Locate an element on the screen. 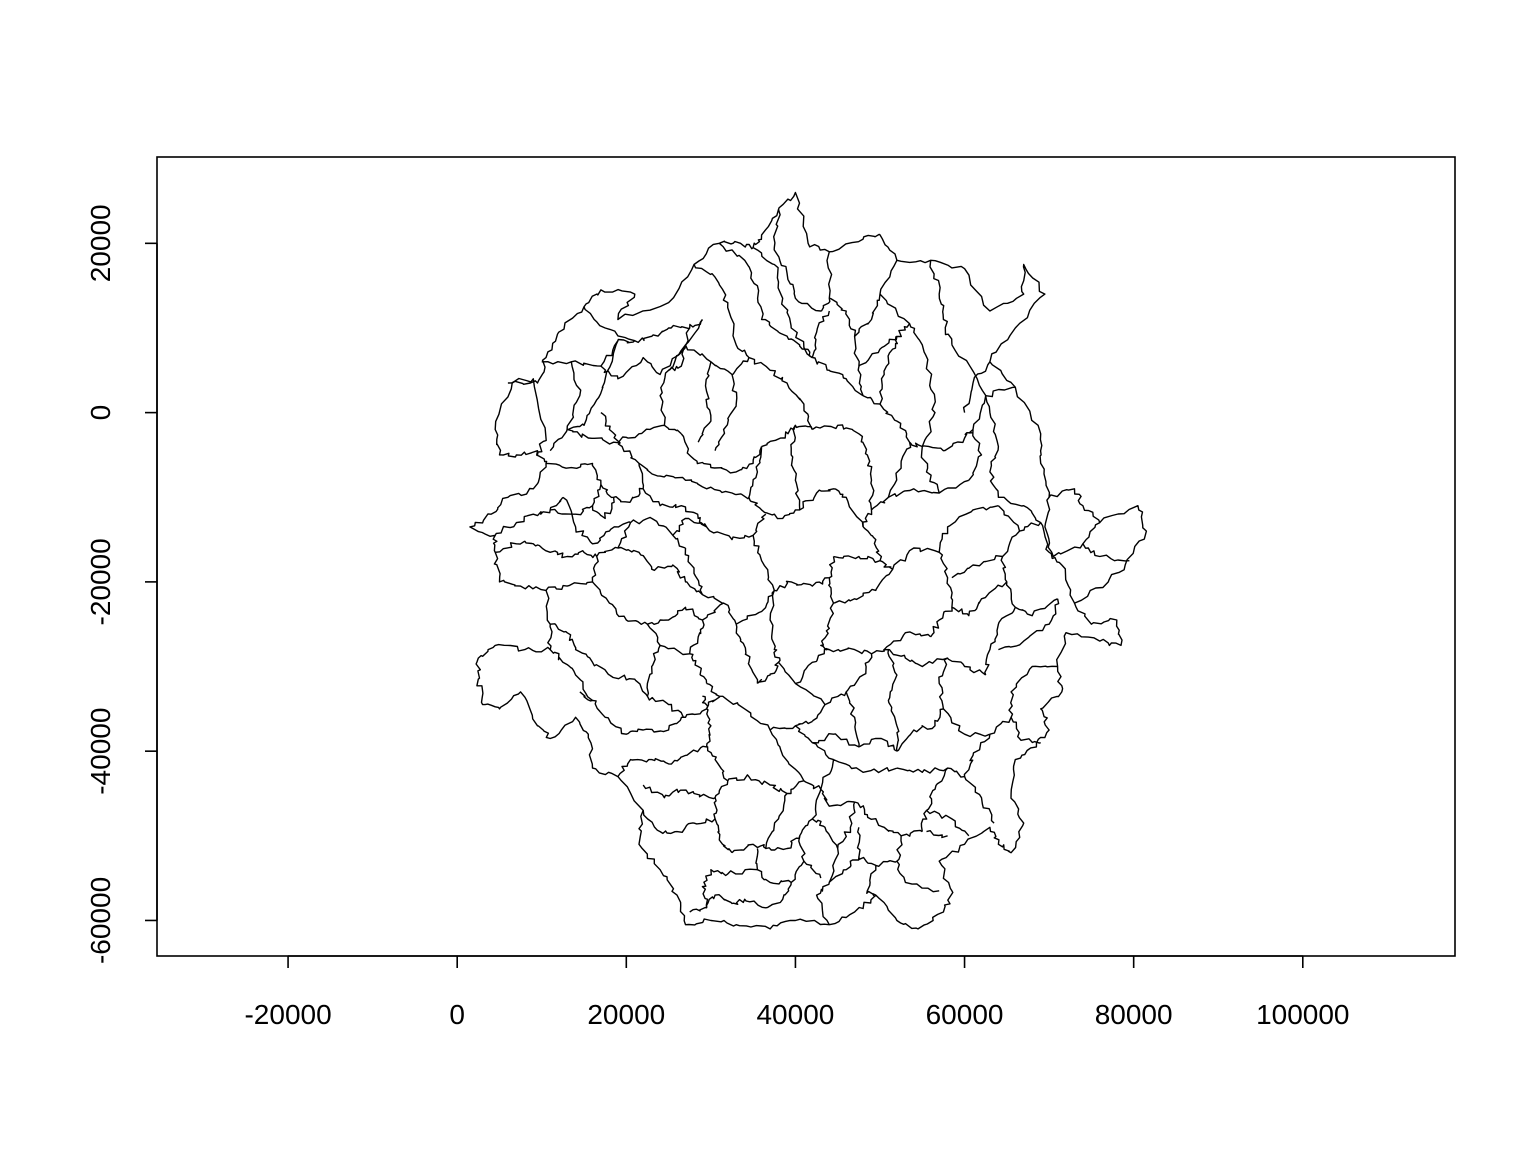  x-axis: -20000 0 20000 40000 60000 80000 100000 is located at coordinates (797, 992).